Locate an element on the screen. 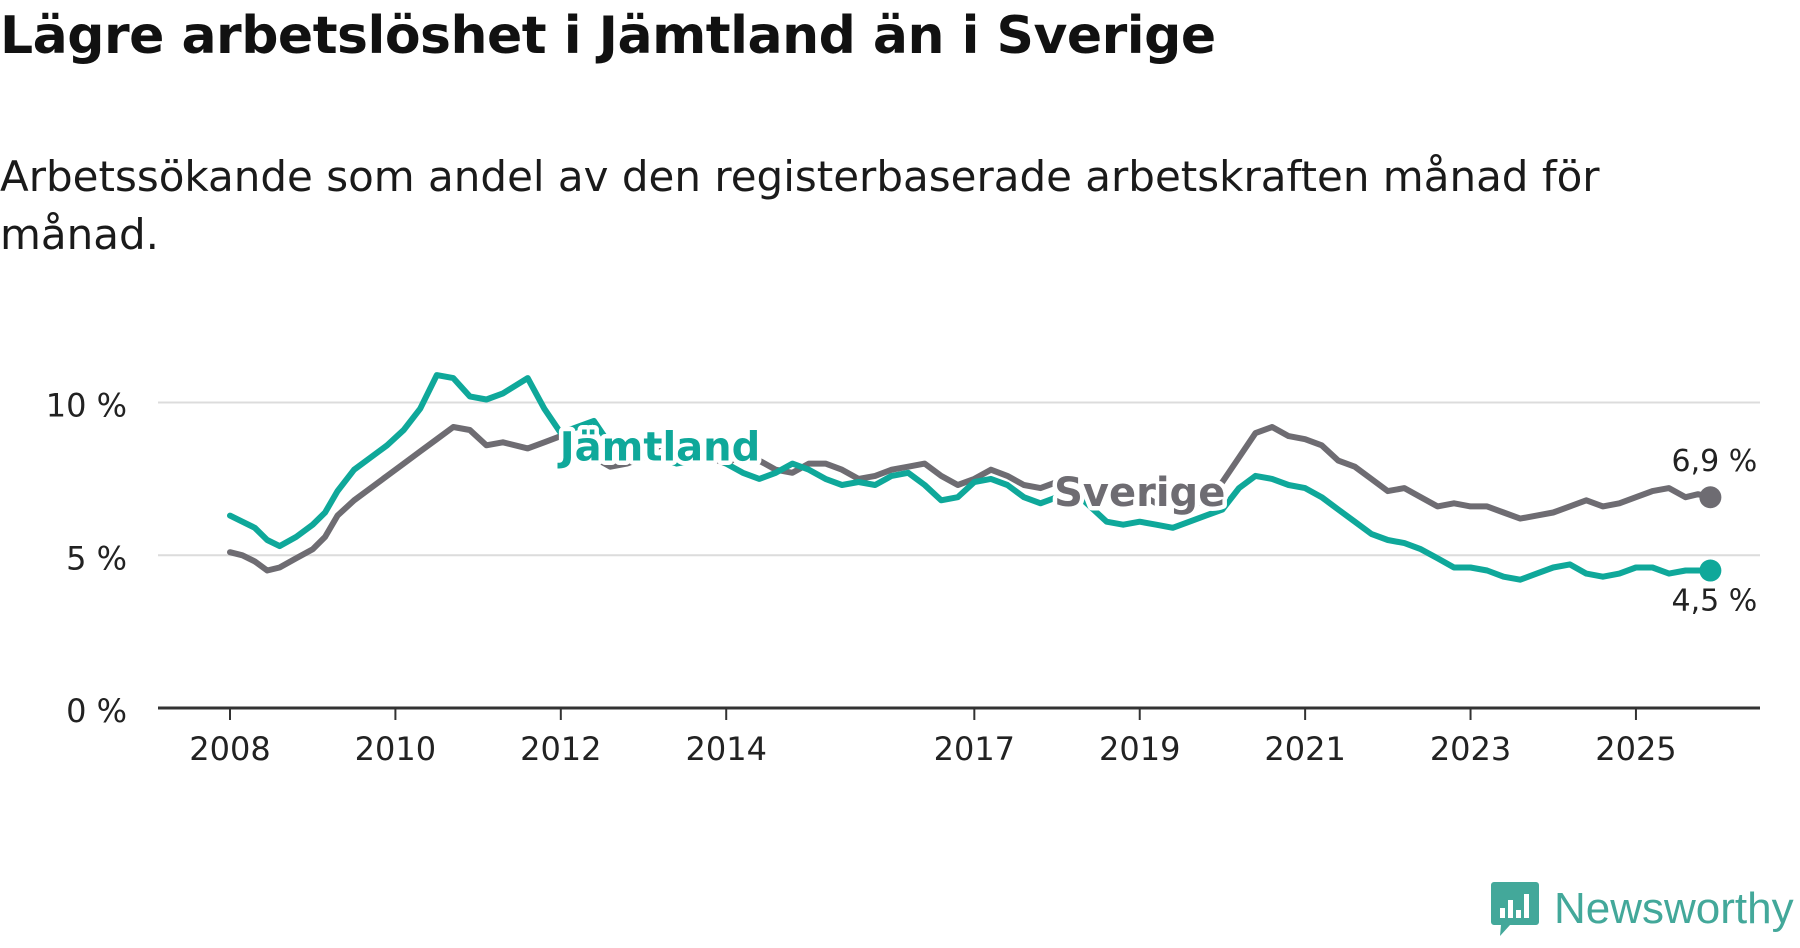 This screenshot has width=1800, height=948. series-label-jamtland: Jämtland is located at coordinates (659, 447).